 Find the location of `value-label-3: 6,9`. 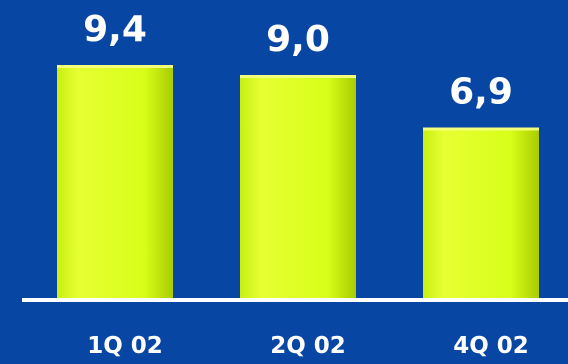

value-label-3: 6,9 is located at coordinates (481, 92).